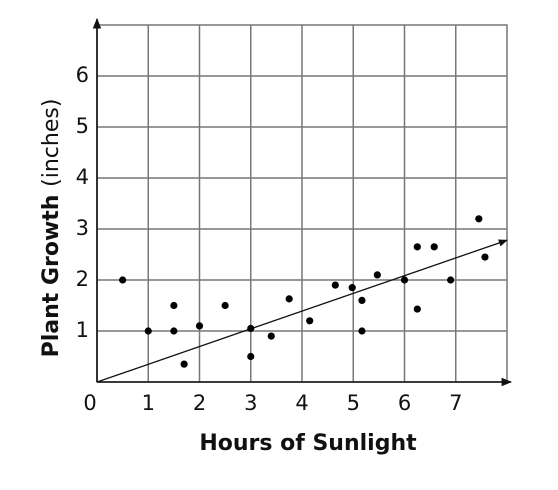 This screenshot has width=558, height=490. I want to click on x-tick-label: 1, so click(148, 403).